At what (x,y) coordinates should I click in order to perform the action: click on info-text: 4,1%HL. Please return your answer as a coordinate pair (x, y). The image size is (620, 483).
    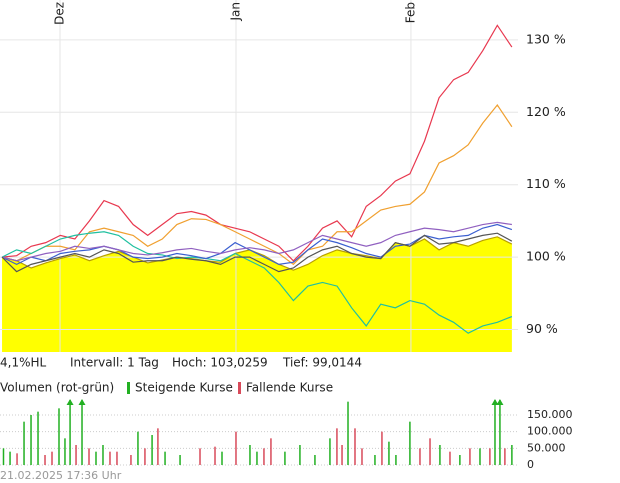
    Looking at the image, I should click on (23, 363).